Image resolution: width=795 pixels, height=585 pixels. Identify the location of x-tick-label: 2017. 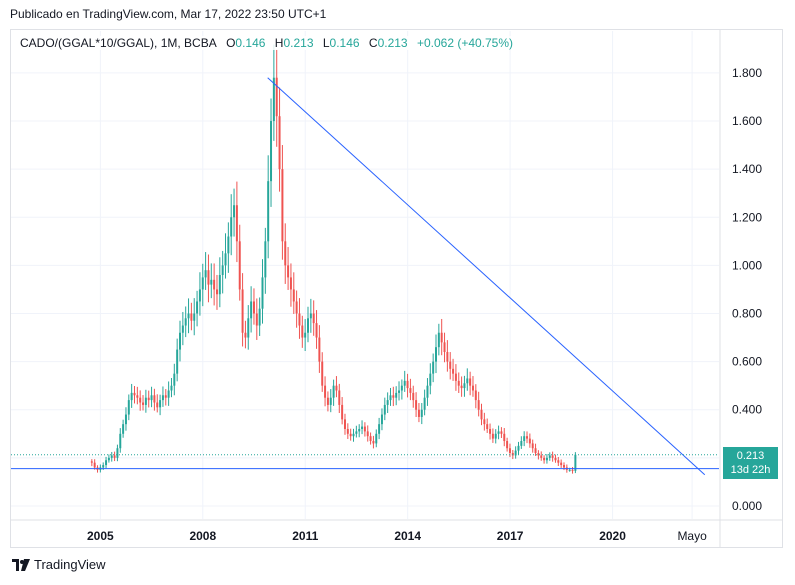
(510, 536).